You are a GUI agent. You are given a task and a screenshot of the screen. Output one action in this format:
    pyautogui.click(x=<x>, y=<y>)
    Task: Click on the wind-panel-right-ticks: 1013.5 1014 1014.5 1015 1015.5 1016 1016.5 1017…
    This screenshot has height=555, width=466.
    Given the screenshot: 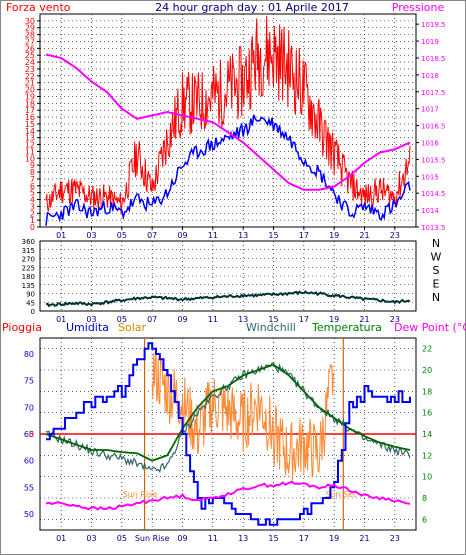 What is the action you would take?
    pyautogui.click(x=431, y=126)
    